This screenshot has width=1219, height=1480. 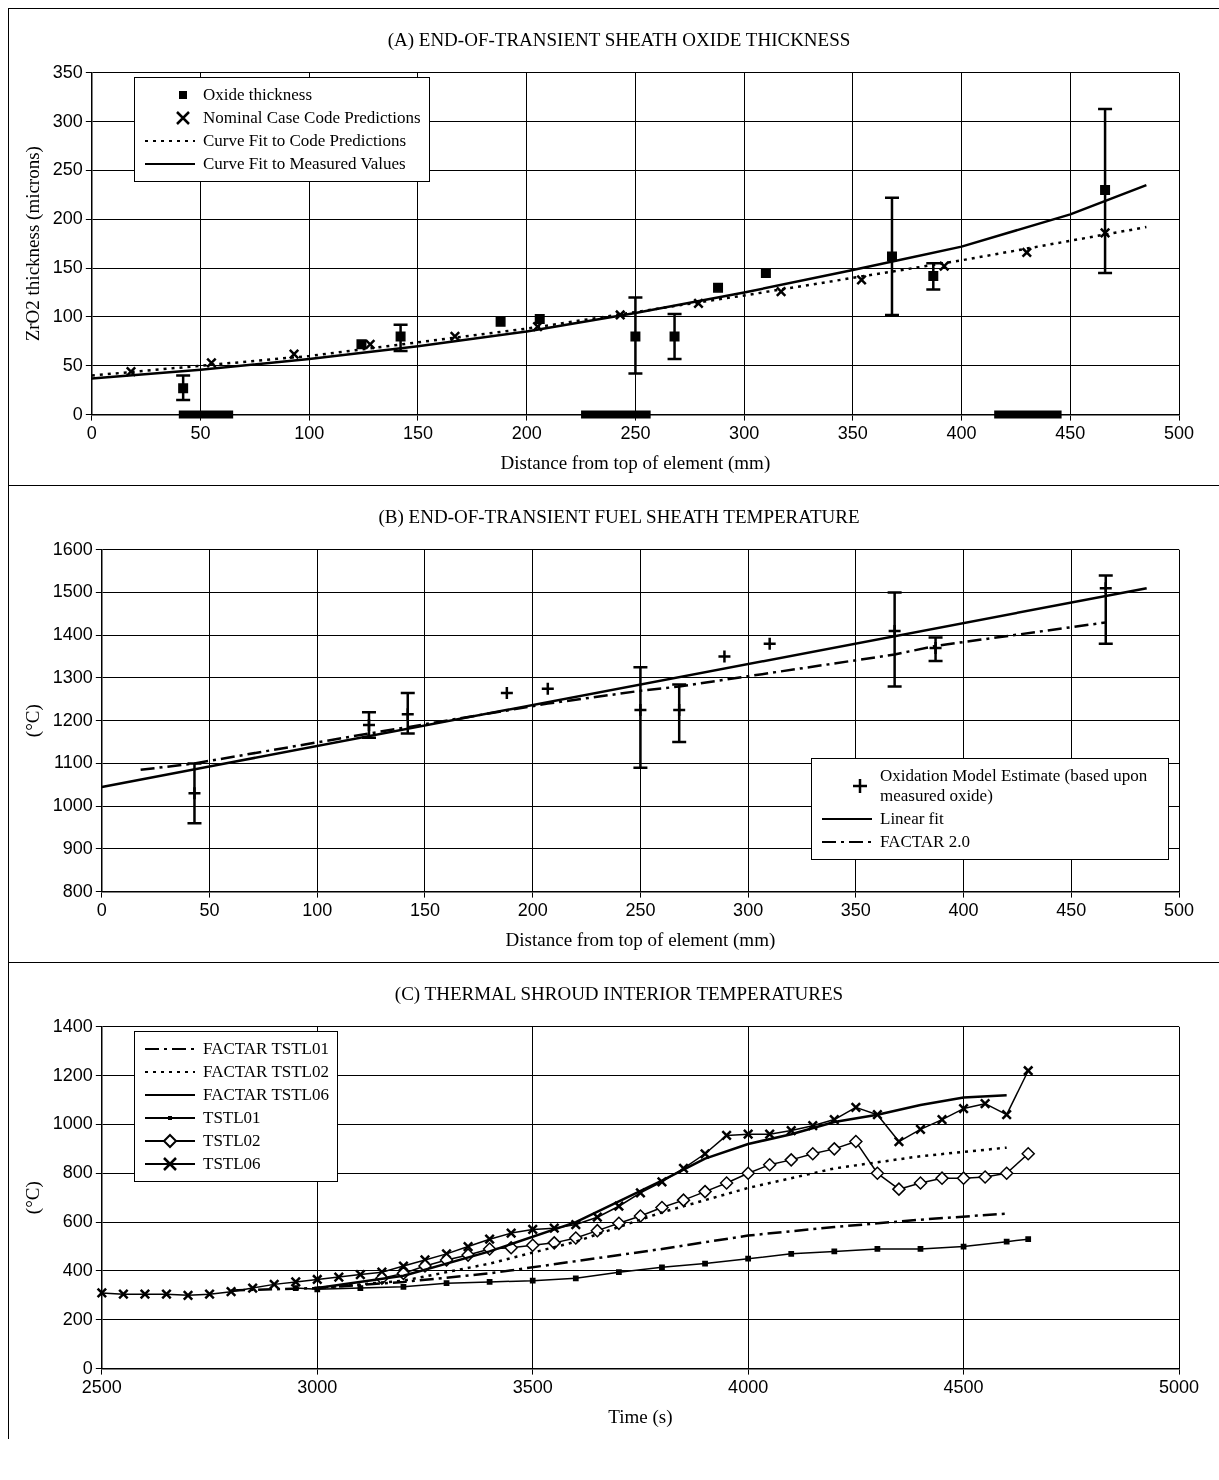 I want to click on y-tick-label: 400, so click(x=77, y=1269).